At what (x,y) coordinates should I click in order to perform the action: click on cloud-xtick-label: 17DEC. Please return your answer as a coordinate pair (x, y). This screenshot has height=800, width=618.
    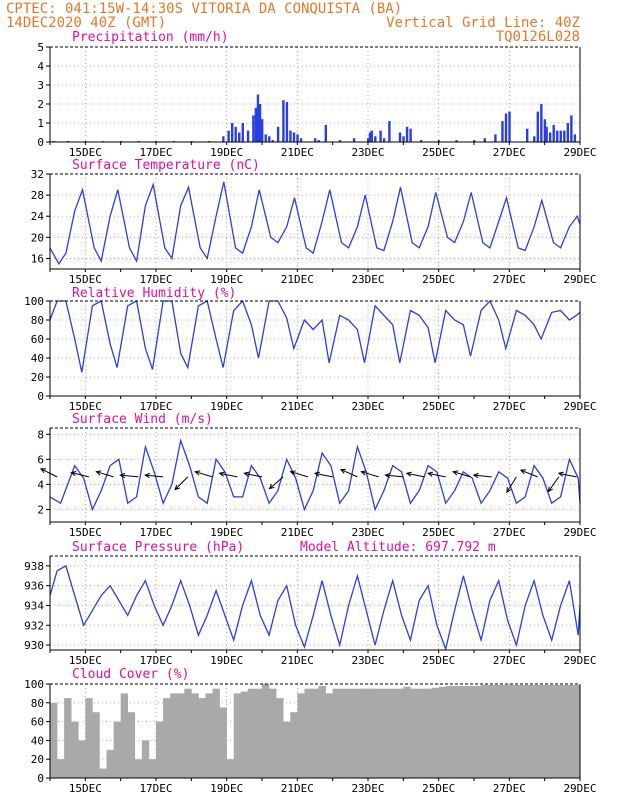
    Looking at the image, I should click on (155, 788).